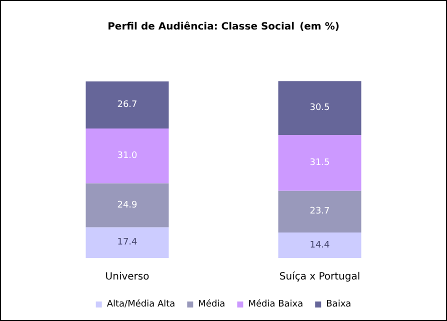  Describe the element at coordinates (320, 27) in the screenshot. I see `chart-subtitle: (em %)` at that location.